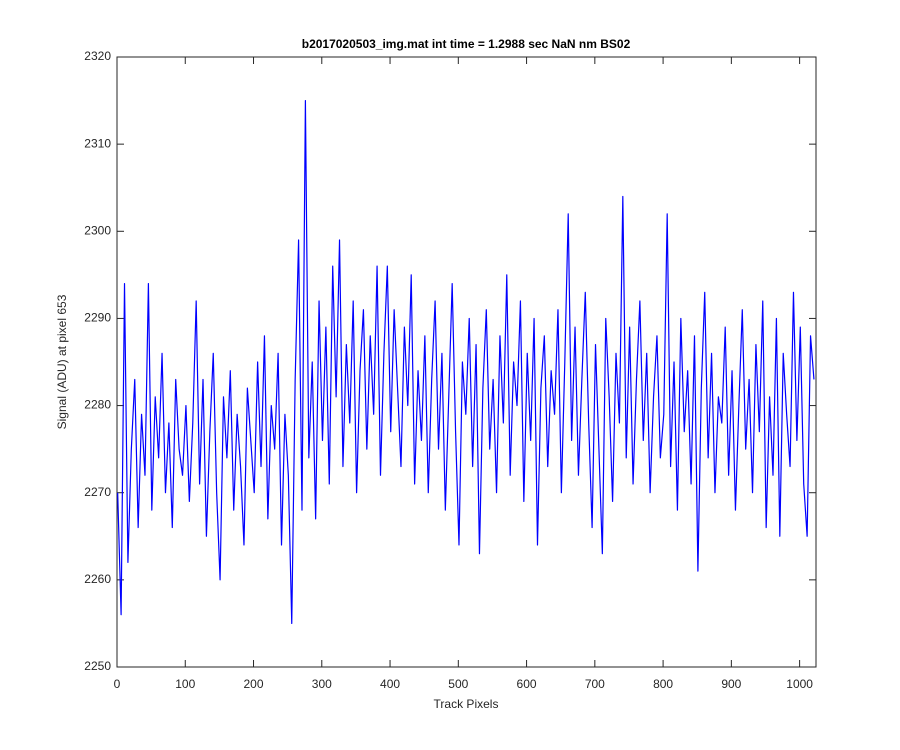 This screenshot has height=750, width=900. I want to click on x-tick-label: 1000, so click(799, 684).